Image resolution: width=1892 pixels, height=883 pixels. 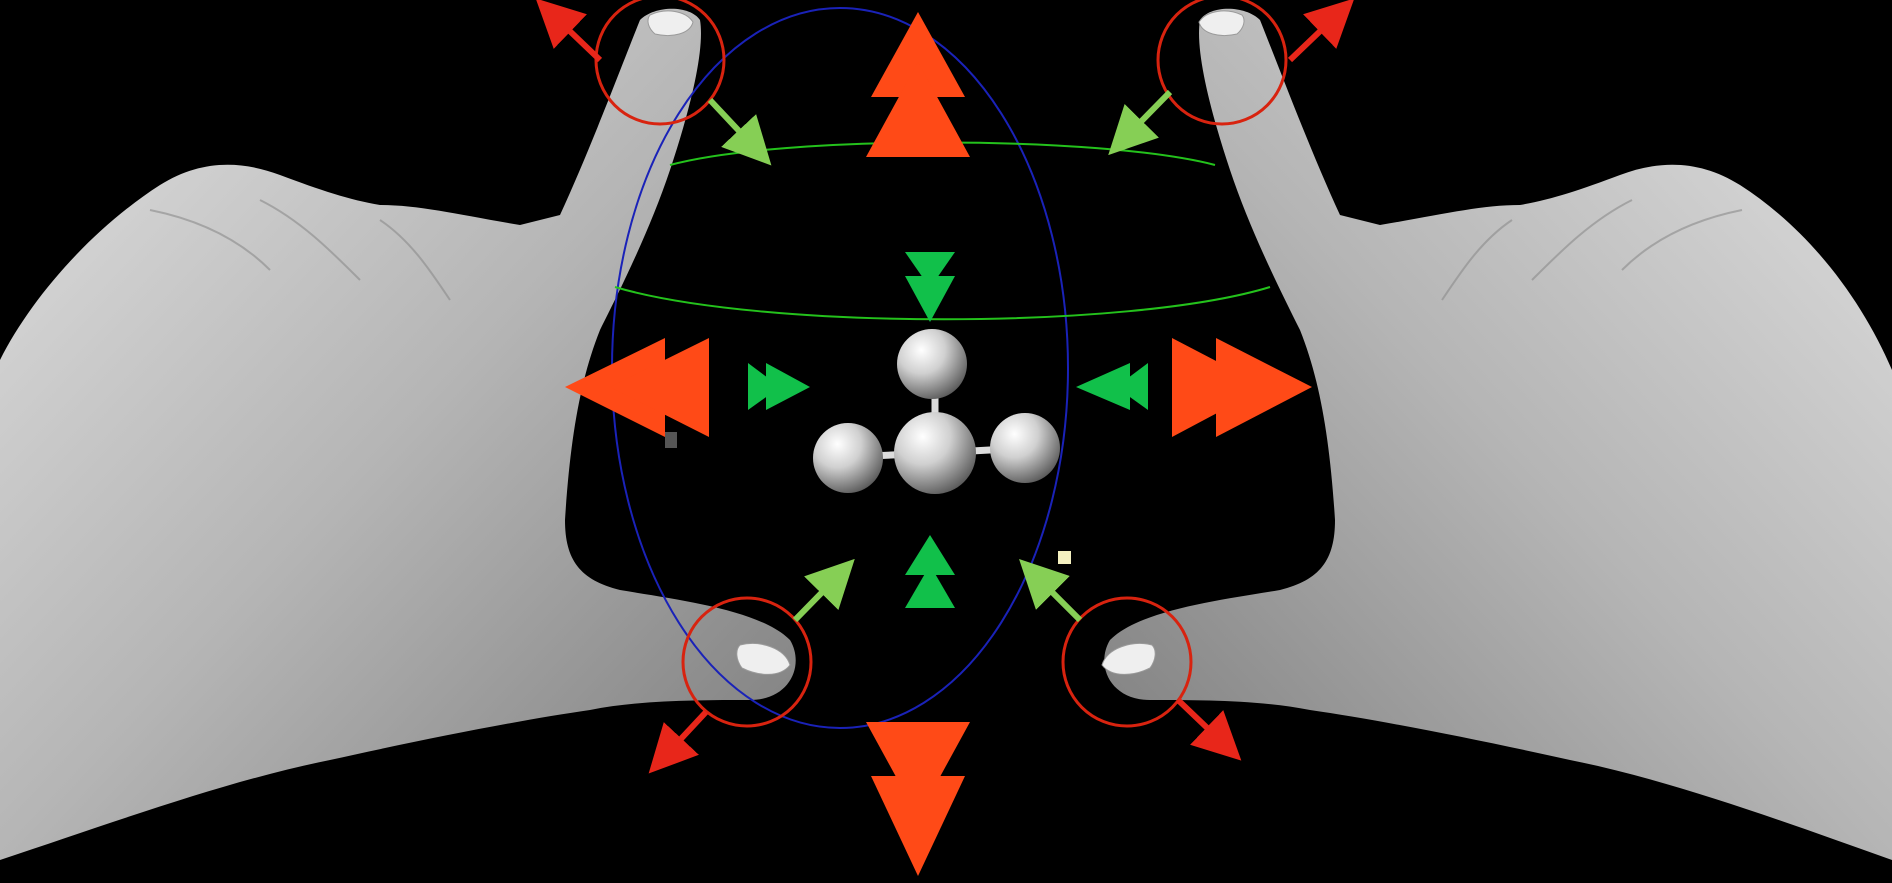 I want to click on expand-right-arrow, so click(x=1242, y=387).